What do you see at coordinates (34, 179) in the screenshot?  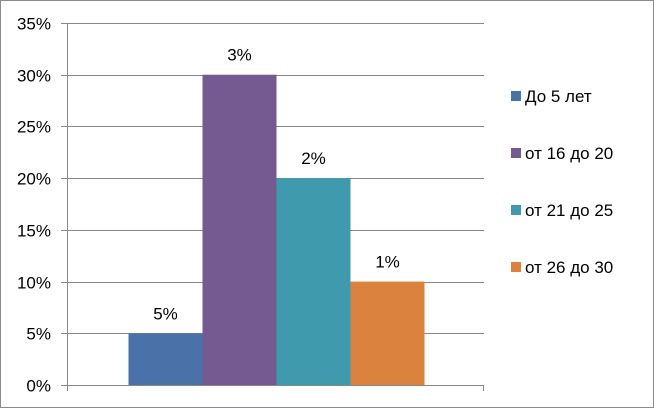 I see `y-tick-label: 20%` at bounding box center [34, 179].